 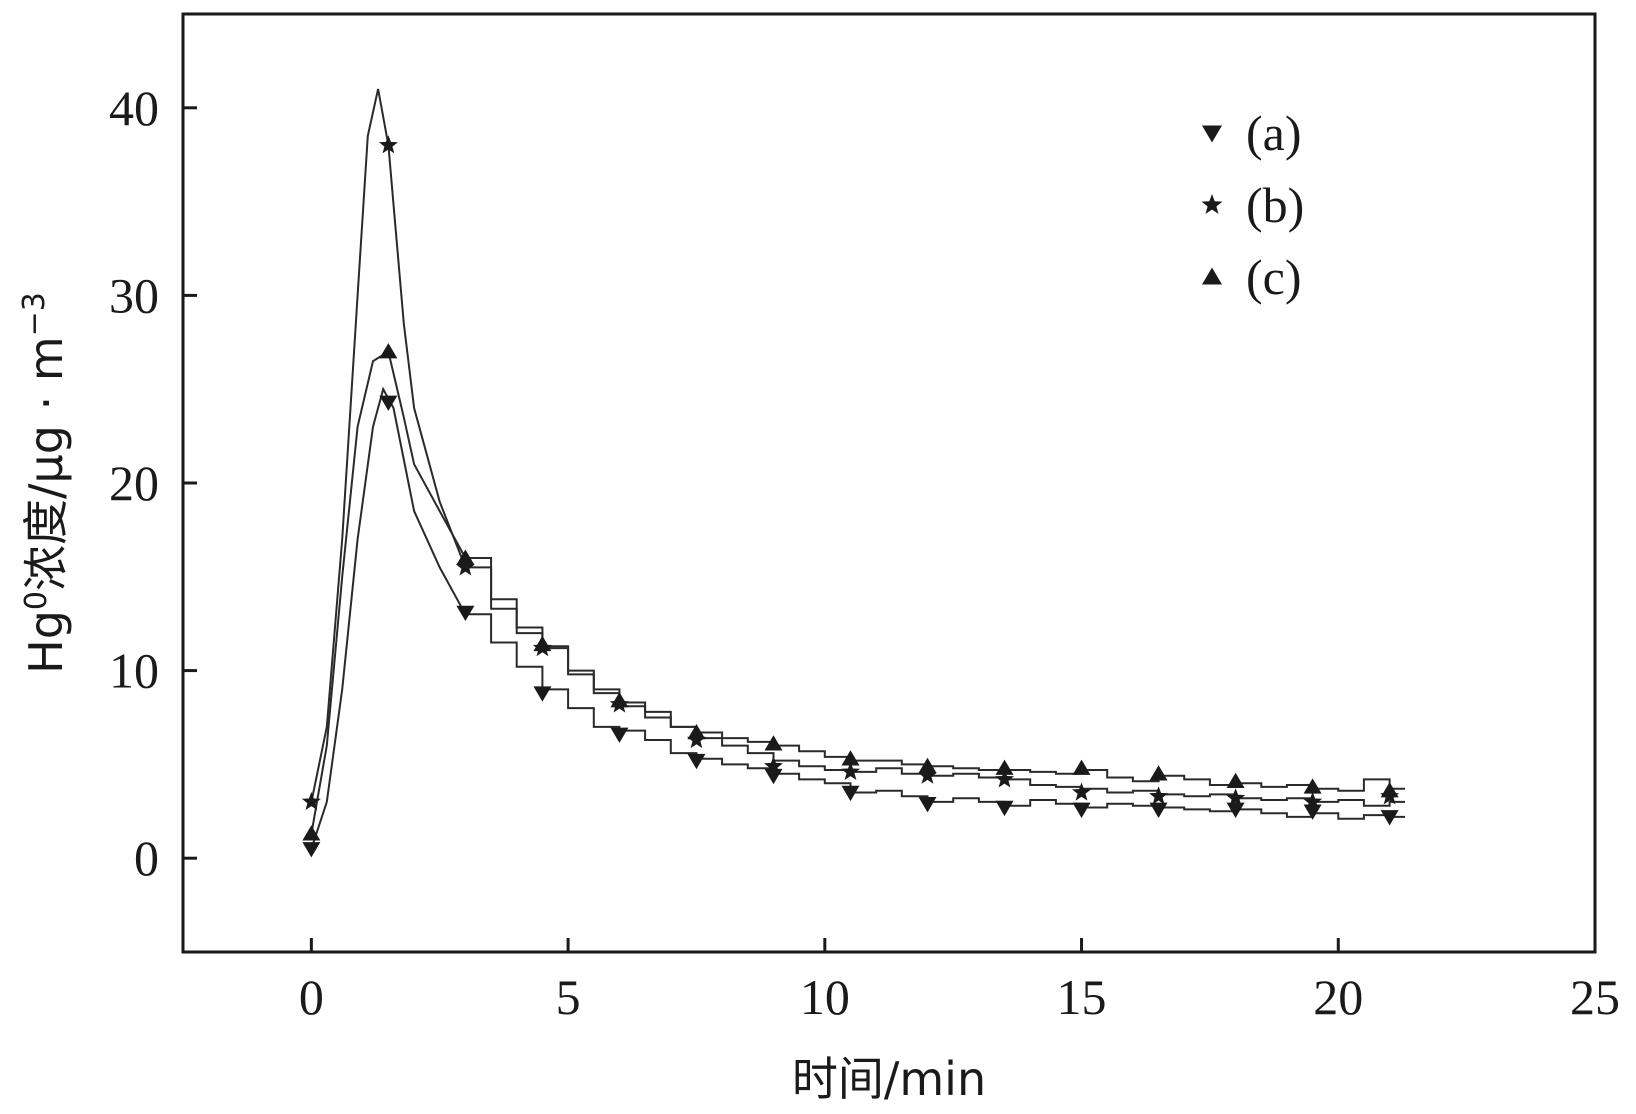 What do you see at coordinates (134, 108) in the screenshot?
I see `y-tick-label: 40` at bounding box center [134, 108].